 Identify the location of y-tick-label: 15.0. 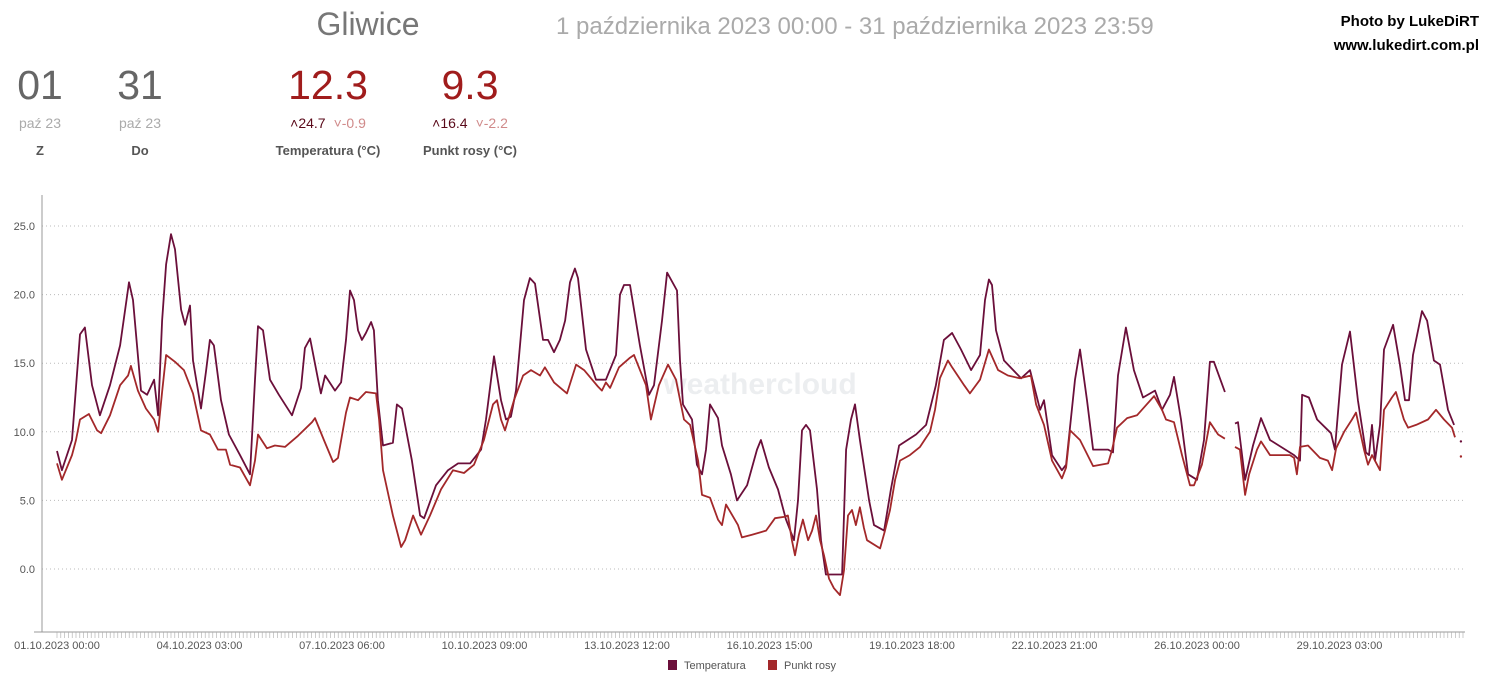
(24, 364).